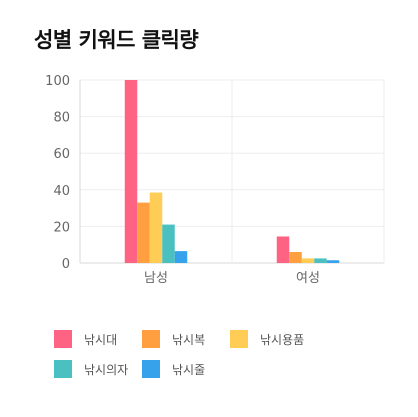 This screenshot has width=418, height=417. What do you see at coordinates (61, 118) in the screenshot?
I see `y-tick-label: 80` at bounding box center [61, 118].